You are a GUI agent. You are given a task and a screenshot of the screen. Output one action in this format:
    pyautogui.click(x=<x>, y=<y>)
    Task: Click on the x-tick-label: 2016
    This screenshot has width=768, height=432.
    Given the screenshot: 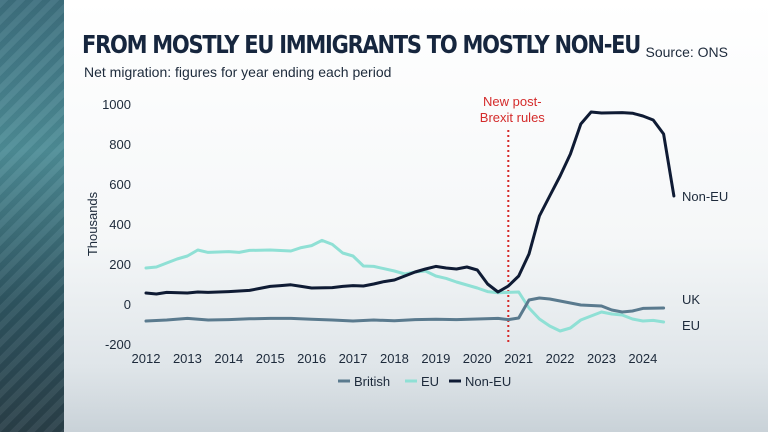 What is the action you would take?
    pyautogui.click(x=311, y=358)
    